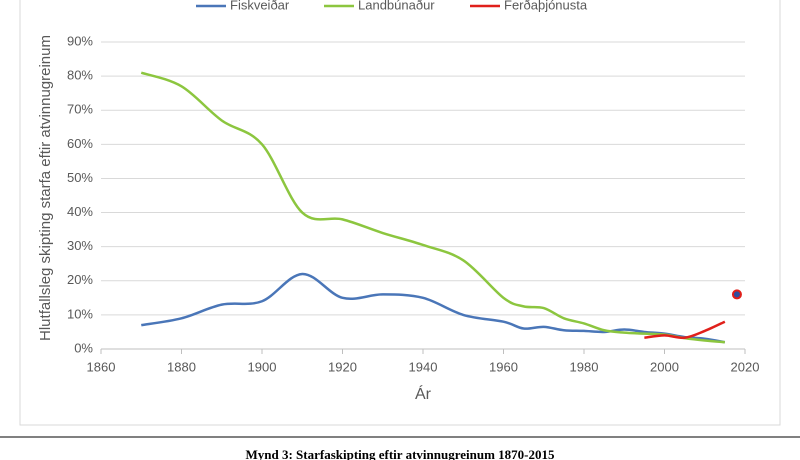  Describe the element at coordinates (80, 313) in the screenshot. I see `y-tick-label: 10%` at that location.